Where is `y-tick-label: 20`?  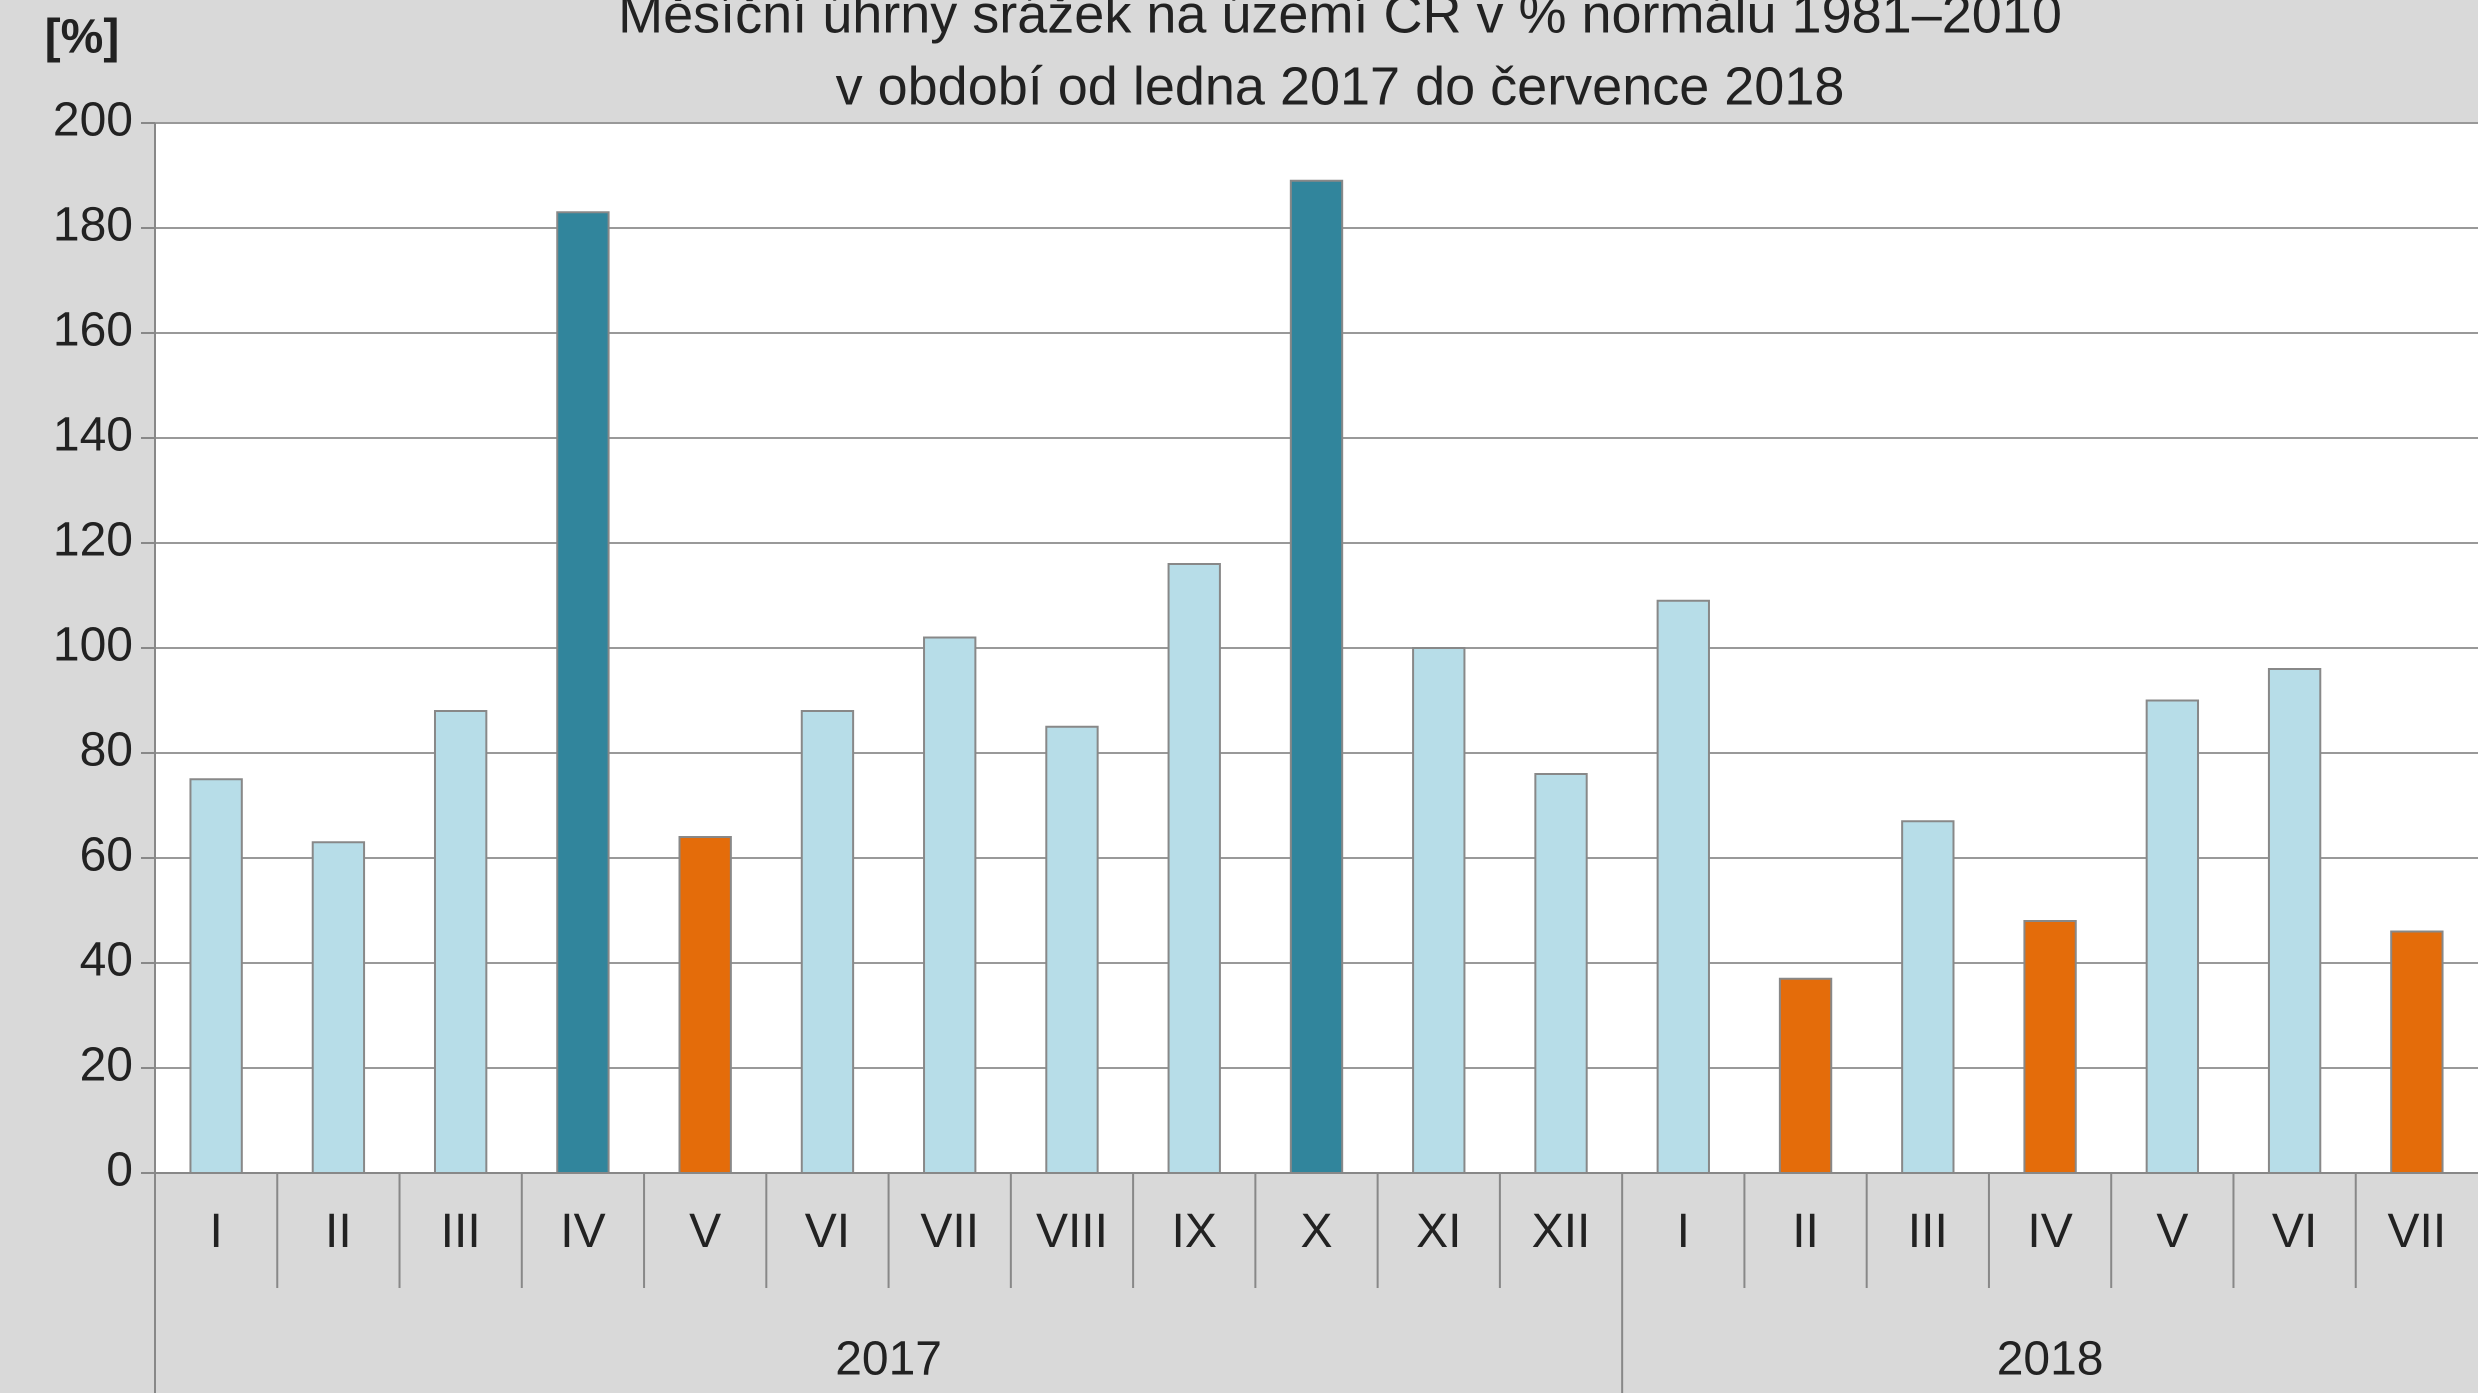
y-tick-label: 20 is located at coordinates (106, 1065).